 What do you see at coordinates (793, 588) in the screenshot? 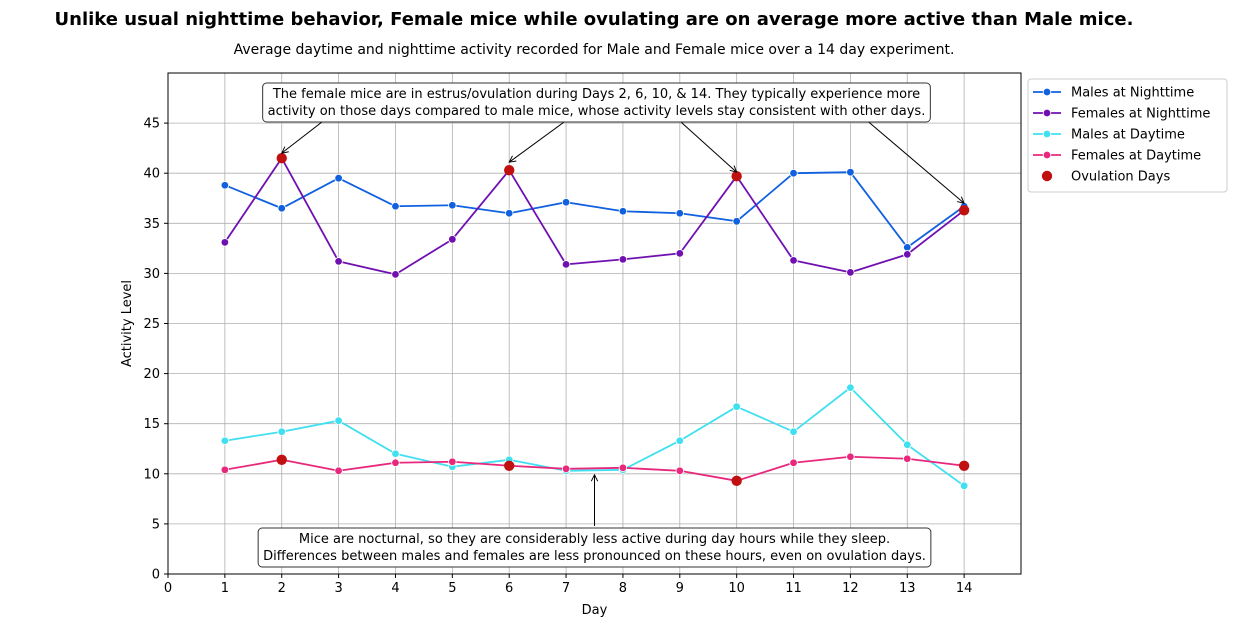
I see `x-tick-label: 11` at bounding box center [793, 588].